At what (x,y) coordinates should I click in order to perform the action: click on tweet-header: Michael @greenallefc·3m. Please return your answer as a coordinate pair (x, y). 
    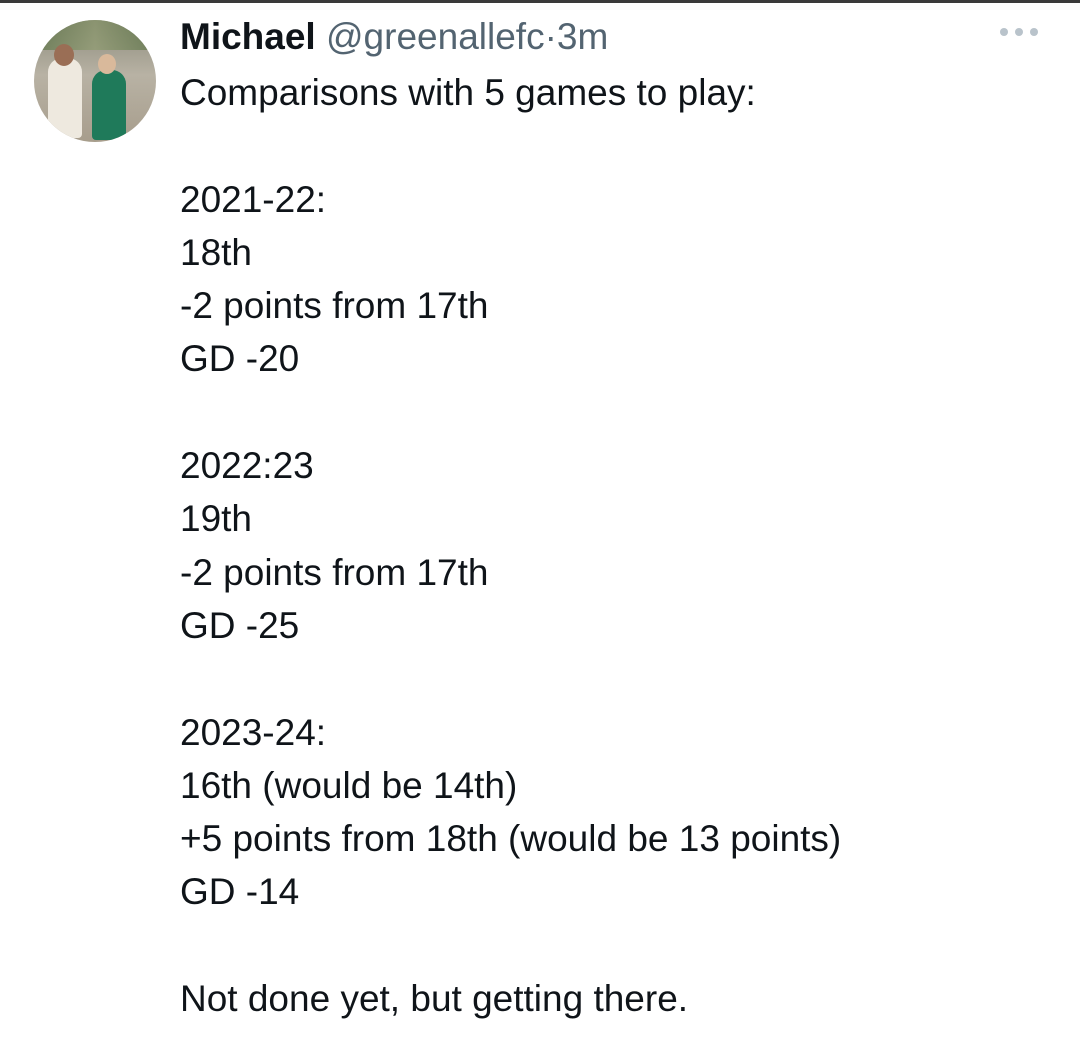
    Looking at the image, I should click on (394, 37).